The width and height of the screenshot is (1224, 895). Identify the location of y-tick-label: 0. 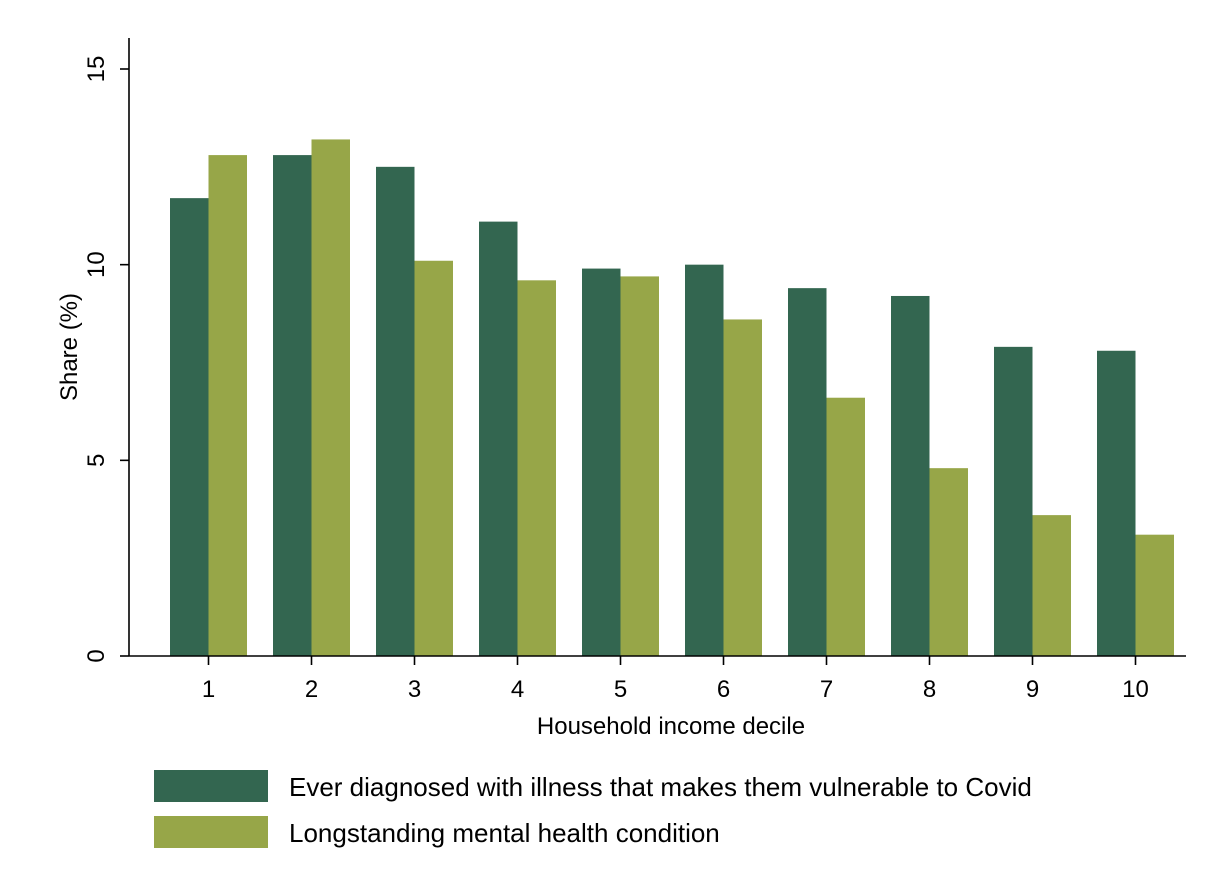
(96, 655).